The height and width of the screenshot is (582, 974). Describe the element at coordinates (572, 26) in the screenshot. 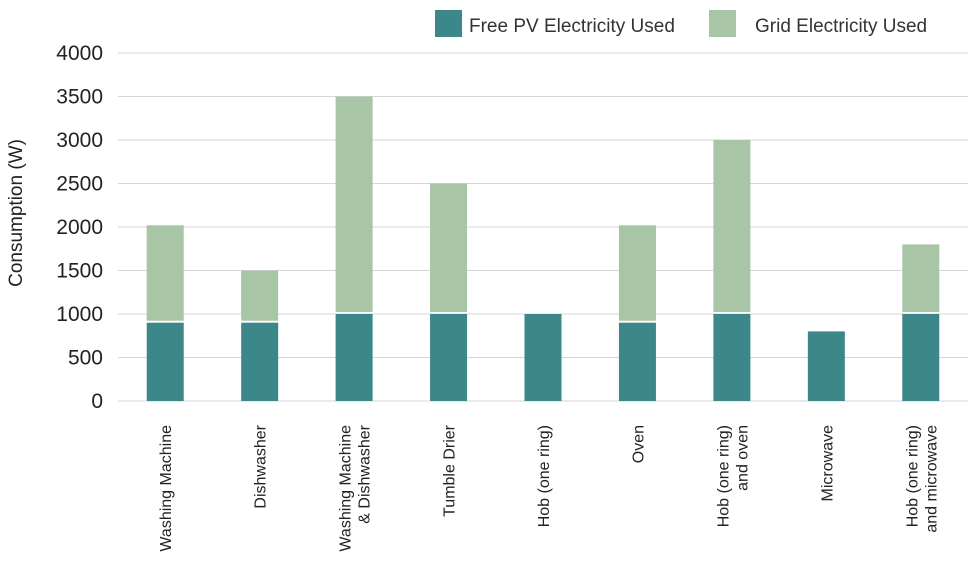

I see `legend-label-pv: Free PV Electricity Used` at that location.